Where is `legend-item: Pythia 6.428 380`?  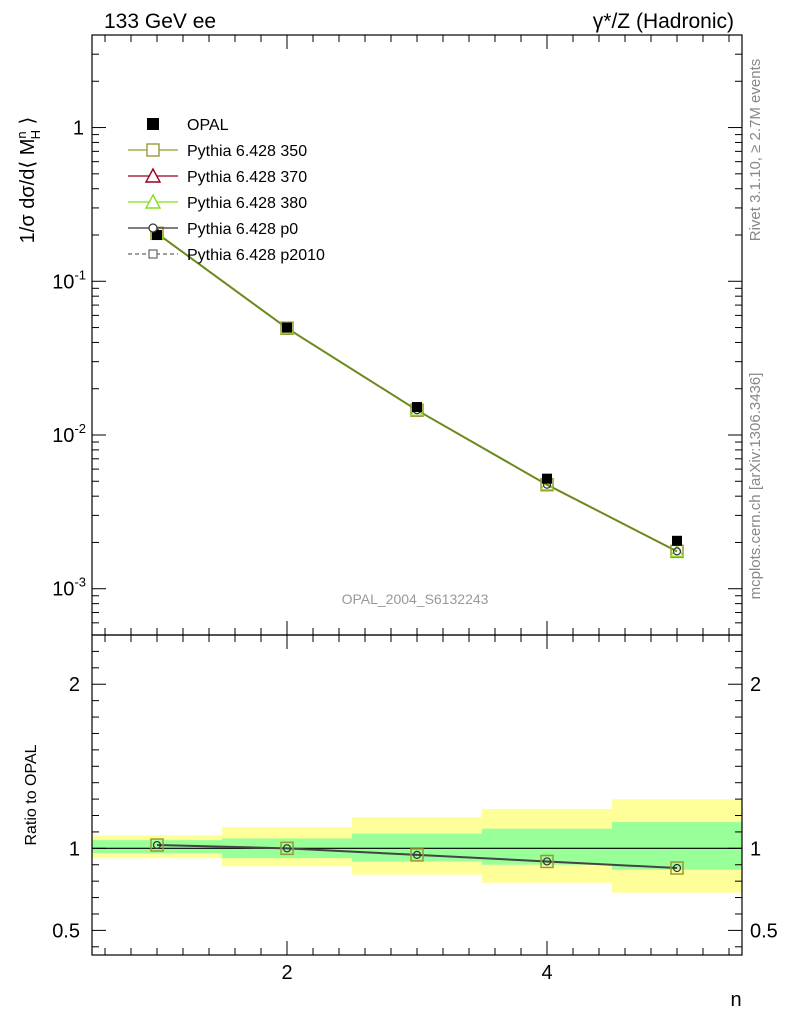 legend-item: Pythia 6.428 380 is located at coordinates (217, 202).